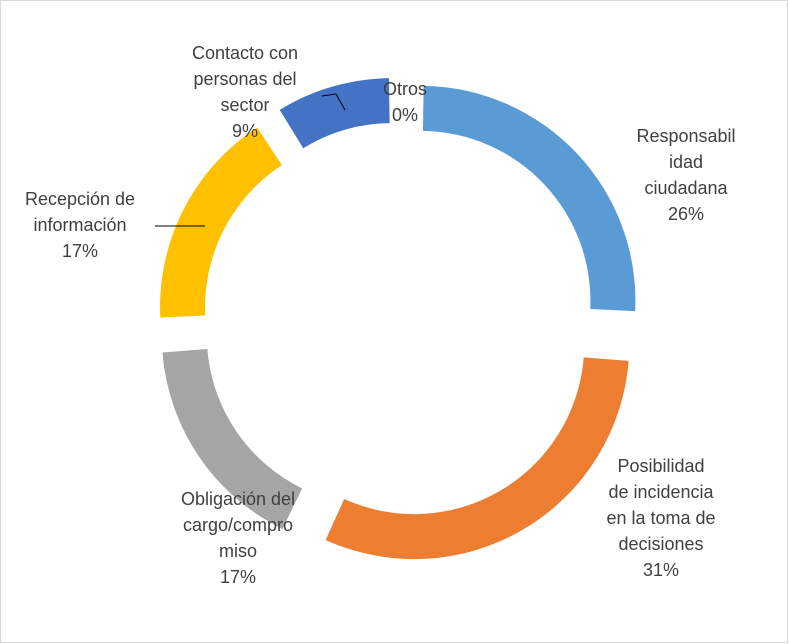  What do you see at coordinates (333, 102) in the screenshot?
I see `leader-line` at bounding box center [333, 102].